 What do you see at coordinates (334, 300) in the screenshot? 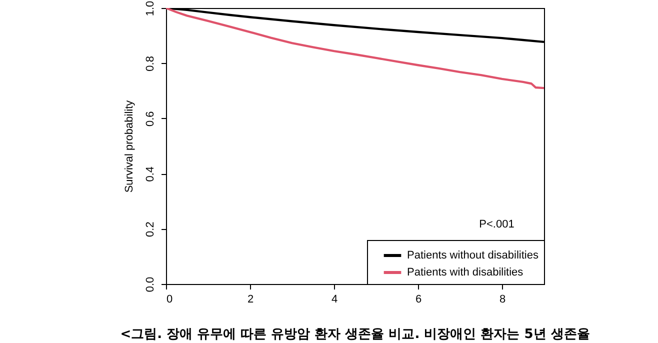
I see `x-tick-label: 4` at bounding box center [334, 300].